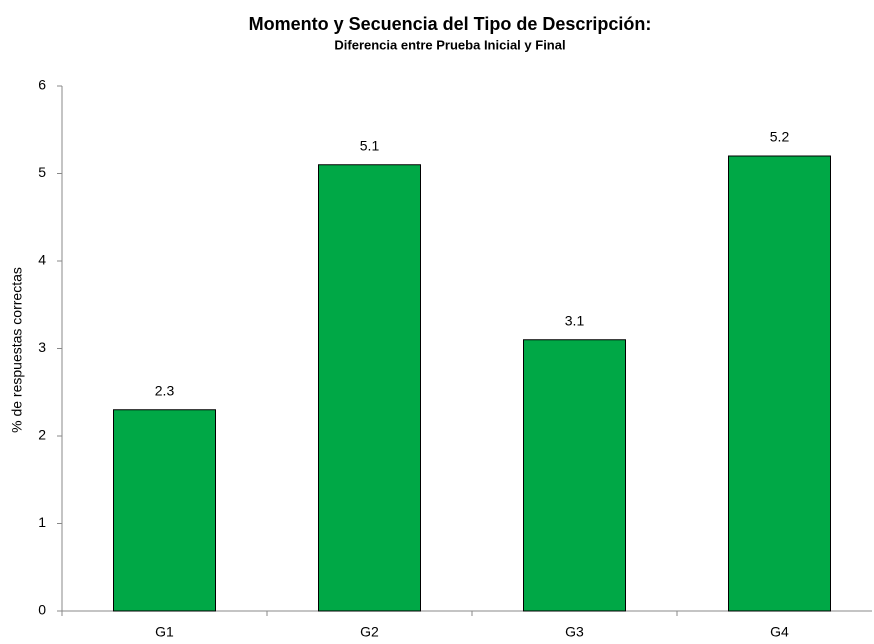 This screenshot has width=874, height=644. Describe the element at coordinates (370, 145) in the screenshot. I see `data-label: 5.1` at that location.